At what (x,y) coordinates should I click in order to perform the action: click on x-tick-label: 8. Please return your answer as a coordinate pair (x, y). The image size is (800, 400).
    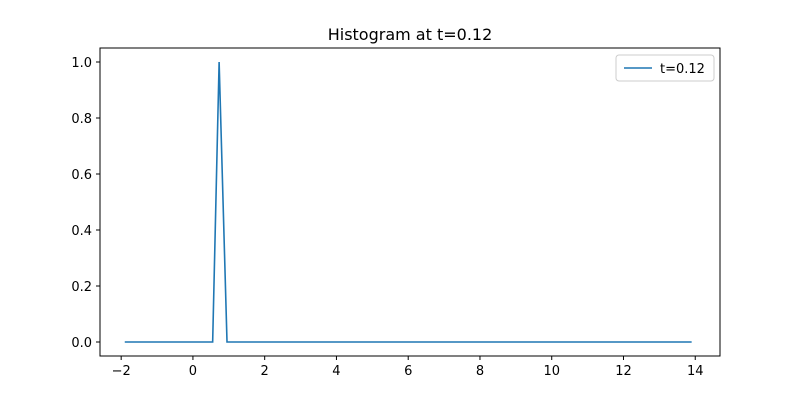
    Looking at the image, I should click on (480, 371).